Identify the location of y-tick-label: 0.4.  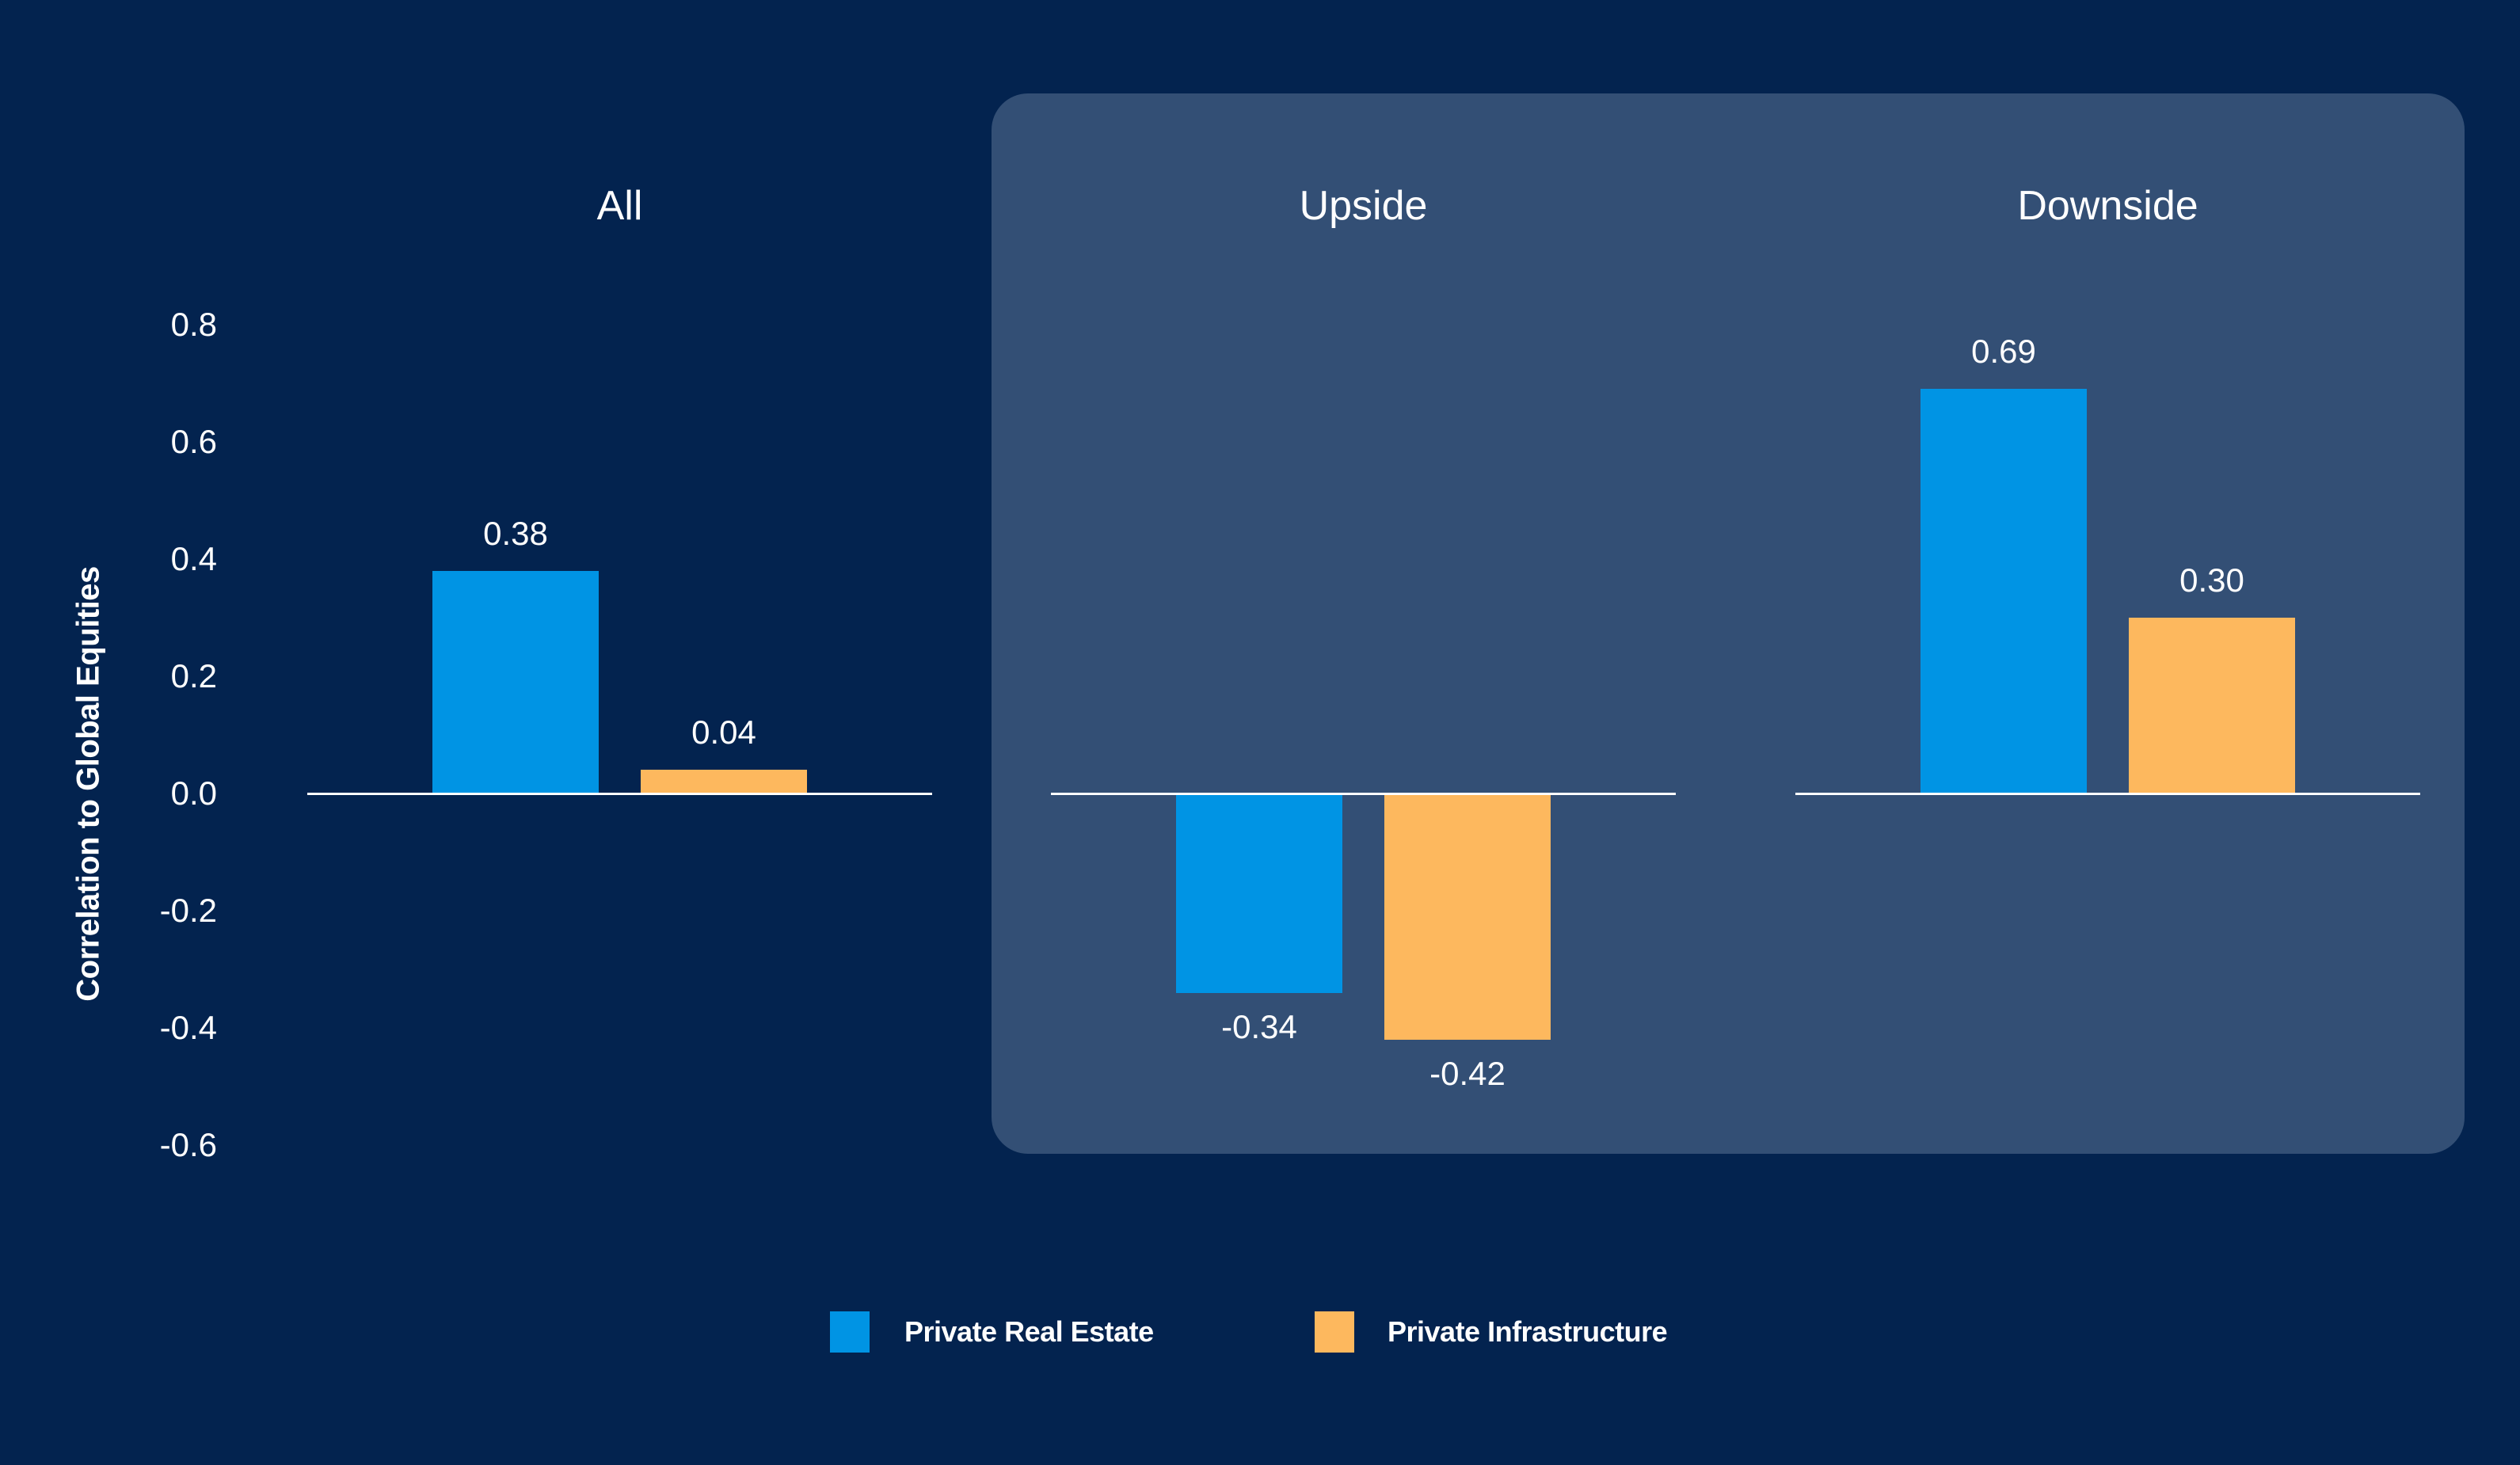
(193, 558).